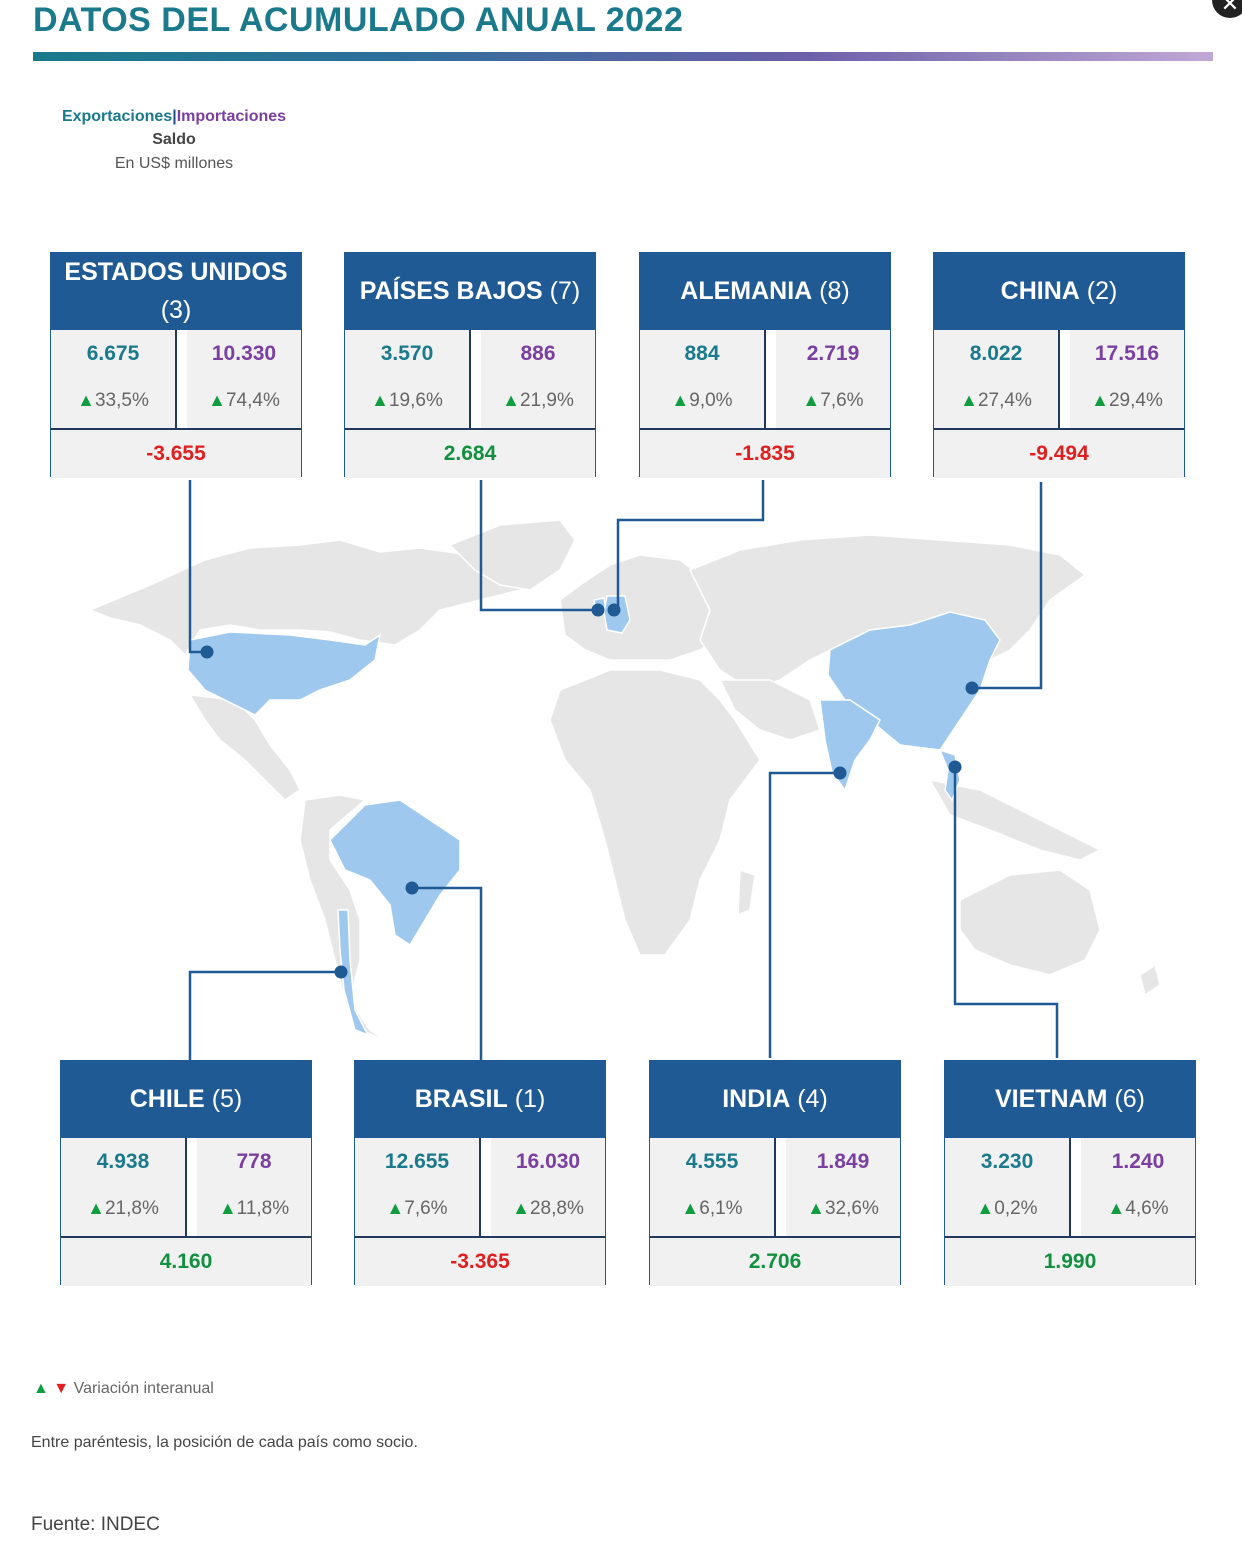 This screenshot has height=1544, width=1242. Describe the element at coordinates (408, 379) in the screenshot. I see `exports-cell: 3.570 ▲19,6%` at that location.